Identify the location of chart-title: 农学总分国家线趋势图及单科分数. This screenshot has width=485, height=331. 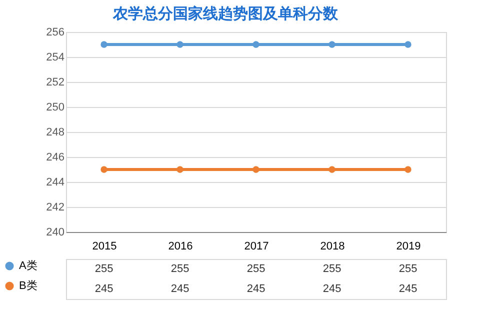
(225, 13).